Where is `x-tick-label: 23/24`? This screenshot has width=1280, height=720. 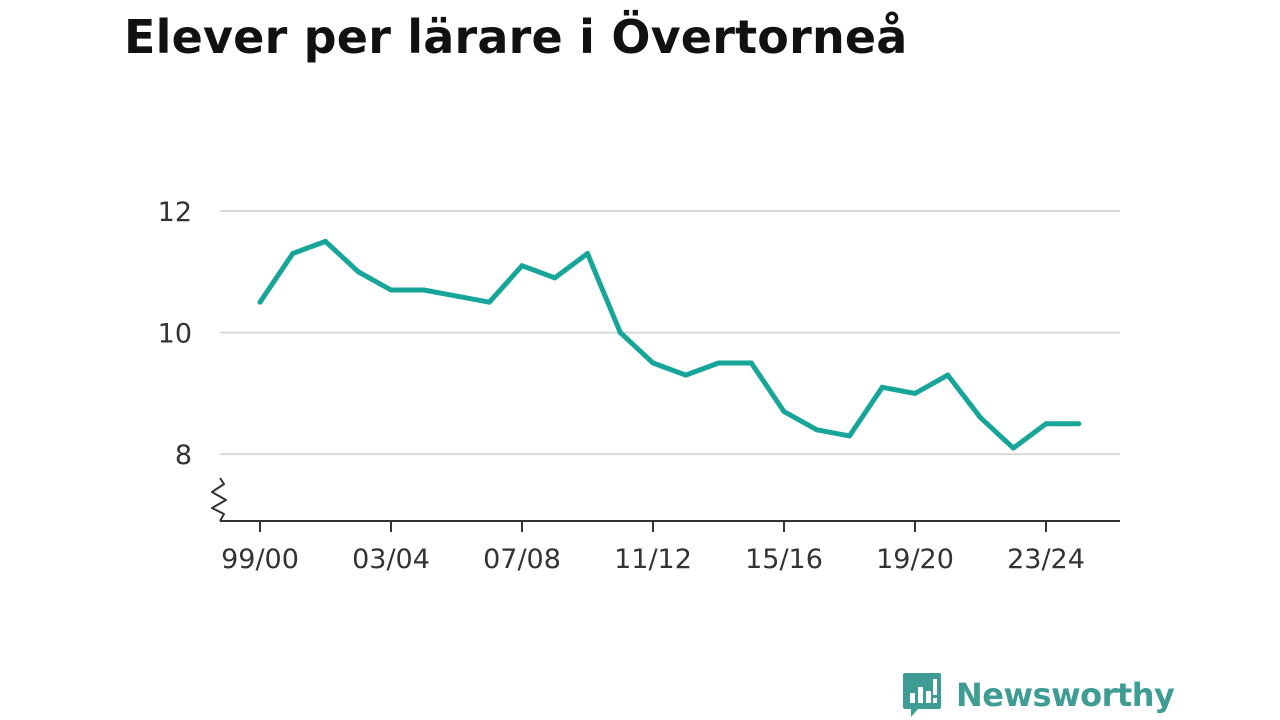 x-tick-label: 23/24 is located at coordinates (1046, 559).